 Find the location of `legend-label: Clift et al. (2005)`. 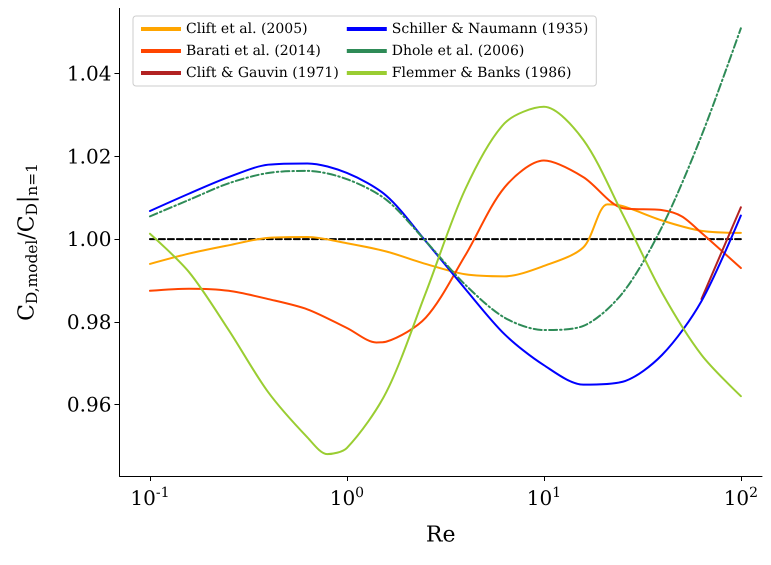

legend-label: Clift et al. (2005) is located at coordinates (247, 29).